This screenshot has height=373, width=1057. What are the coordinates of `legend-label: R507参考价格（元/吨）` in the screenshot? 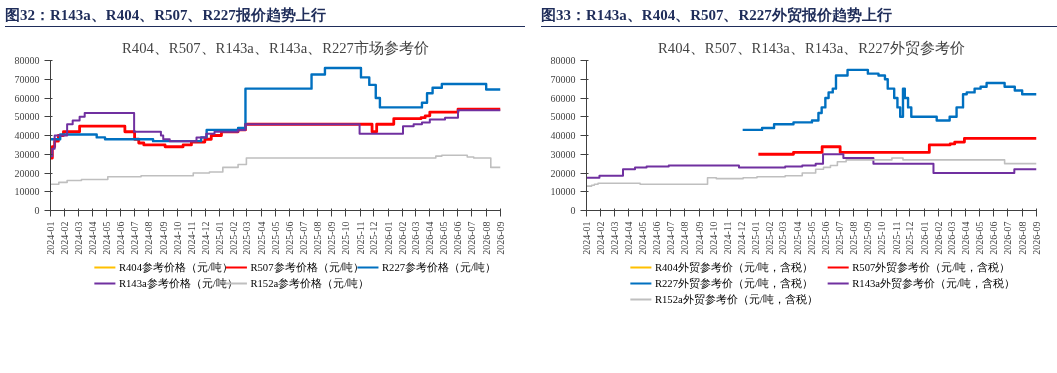 It's located at (307, 267).